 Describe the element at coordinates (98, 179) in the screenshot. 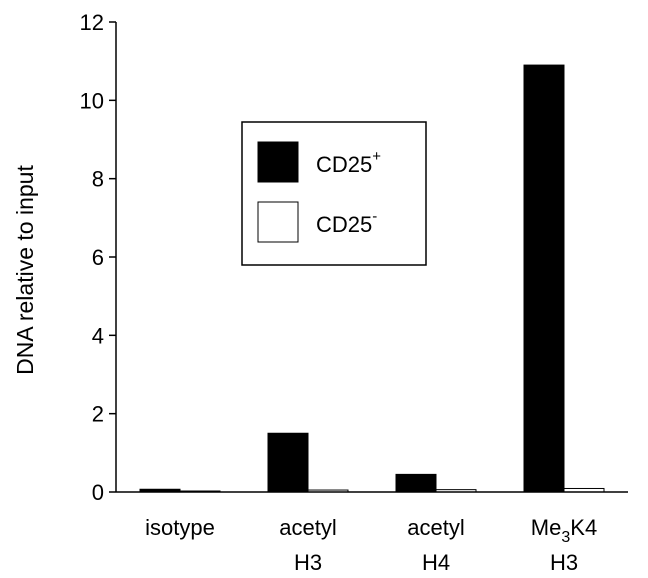

I see `y-tick-label: 8` at that location.